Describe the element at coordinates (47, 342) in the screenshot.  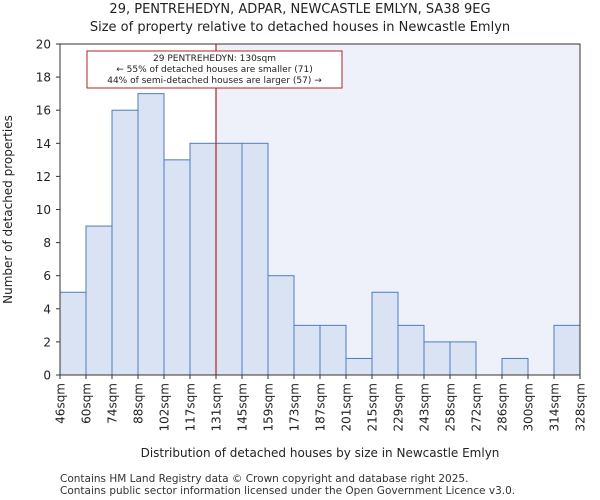
I see `y-tick-label: 2` at that location.